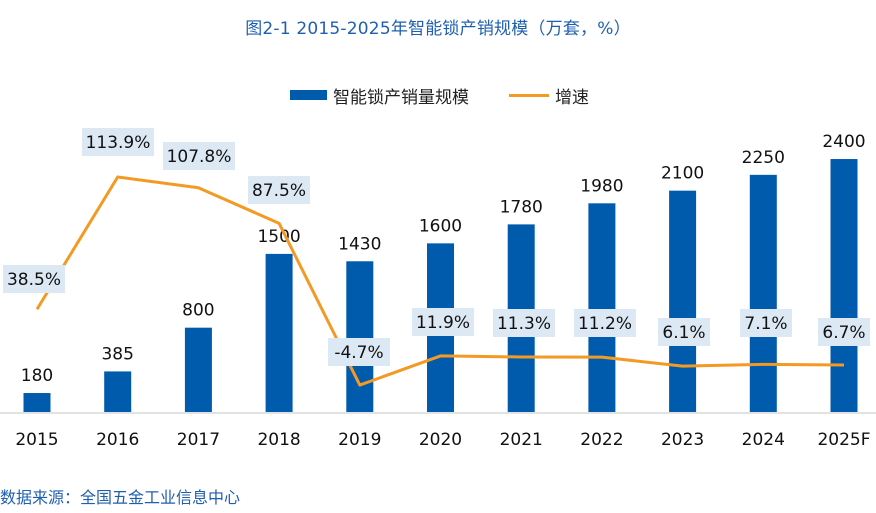  Describe the element at coordinates (521, 440) in the screenshot. I see `x-tick-2021: 2021` at that location.